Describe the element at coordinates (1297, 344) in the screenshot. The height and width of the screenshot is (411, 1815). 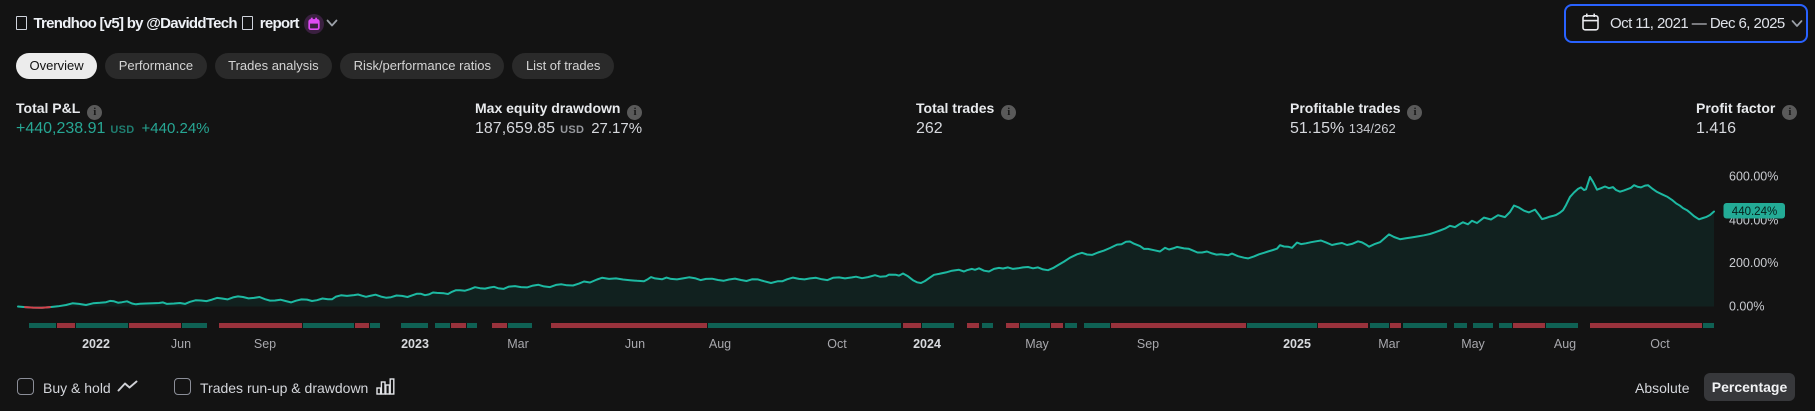
I see `svg-text: 2025` at that location.